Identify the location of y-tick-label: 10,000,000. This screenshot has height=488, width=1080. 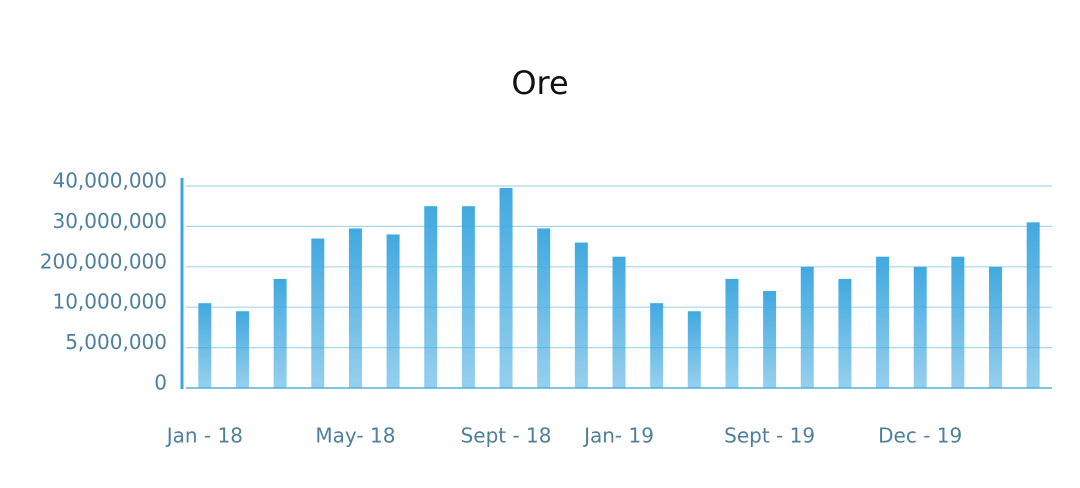
(109, 302).